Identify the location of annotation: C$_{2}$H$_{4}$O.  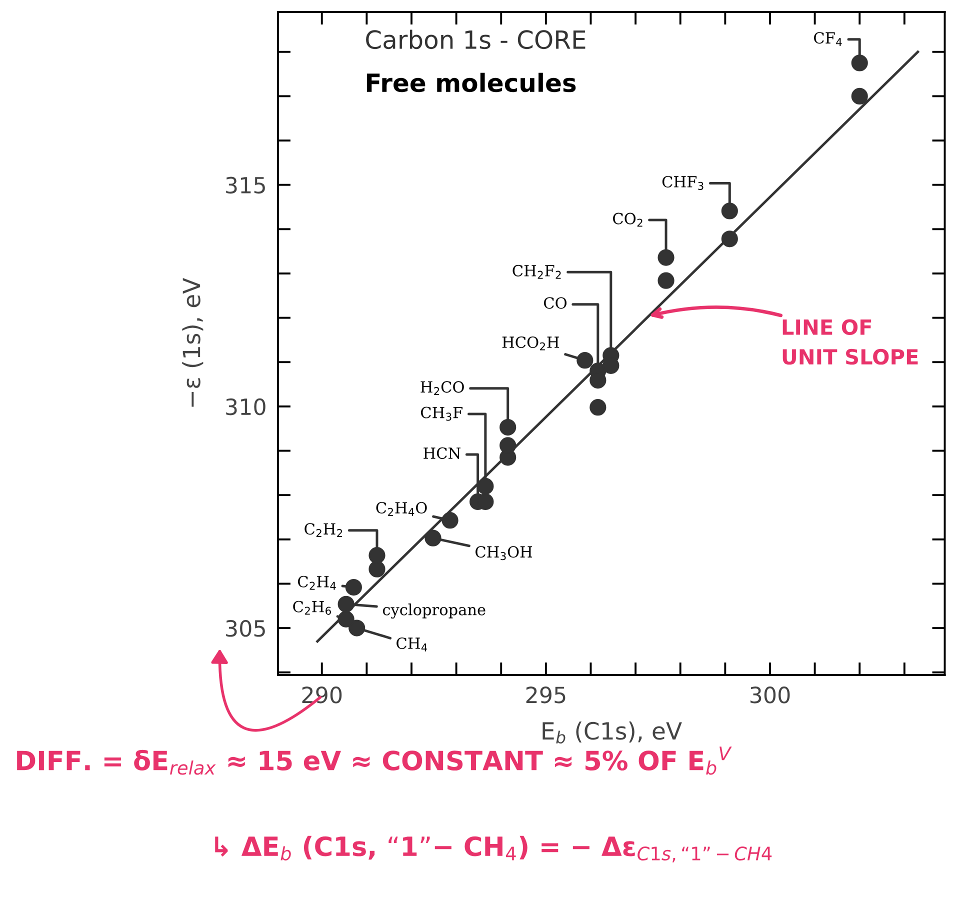
(401, 509).